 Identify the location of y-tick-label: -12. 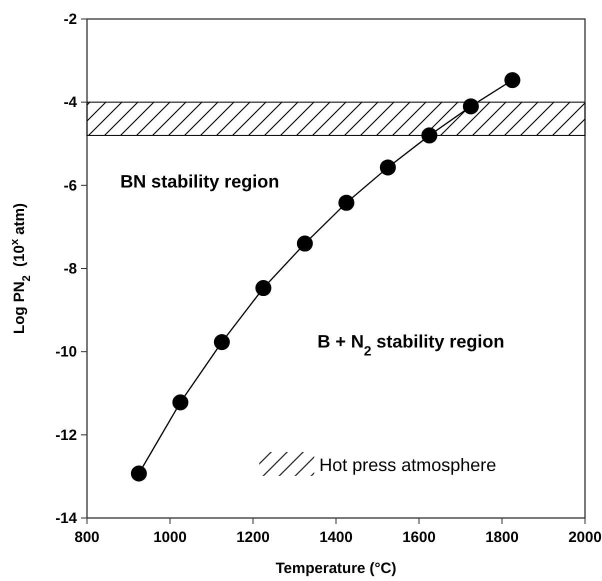
(66, 435).